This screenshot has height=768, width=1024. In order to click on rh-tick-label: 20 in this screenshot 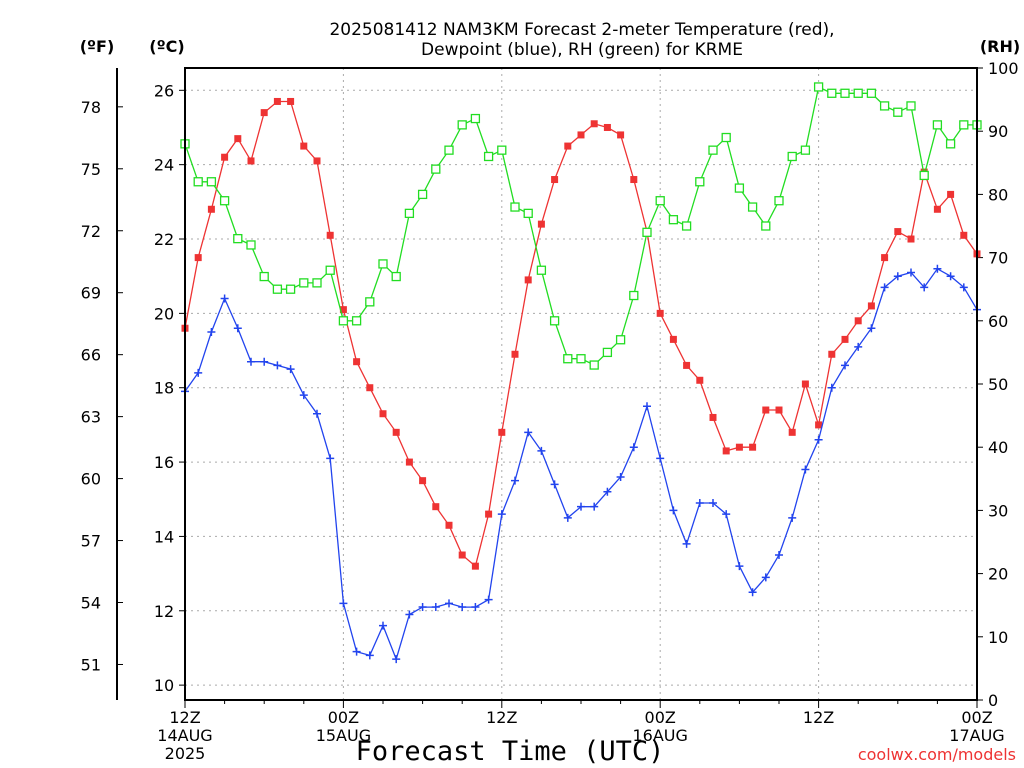, I will do `click(998, 574)`.